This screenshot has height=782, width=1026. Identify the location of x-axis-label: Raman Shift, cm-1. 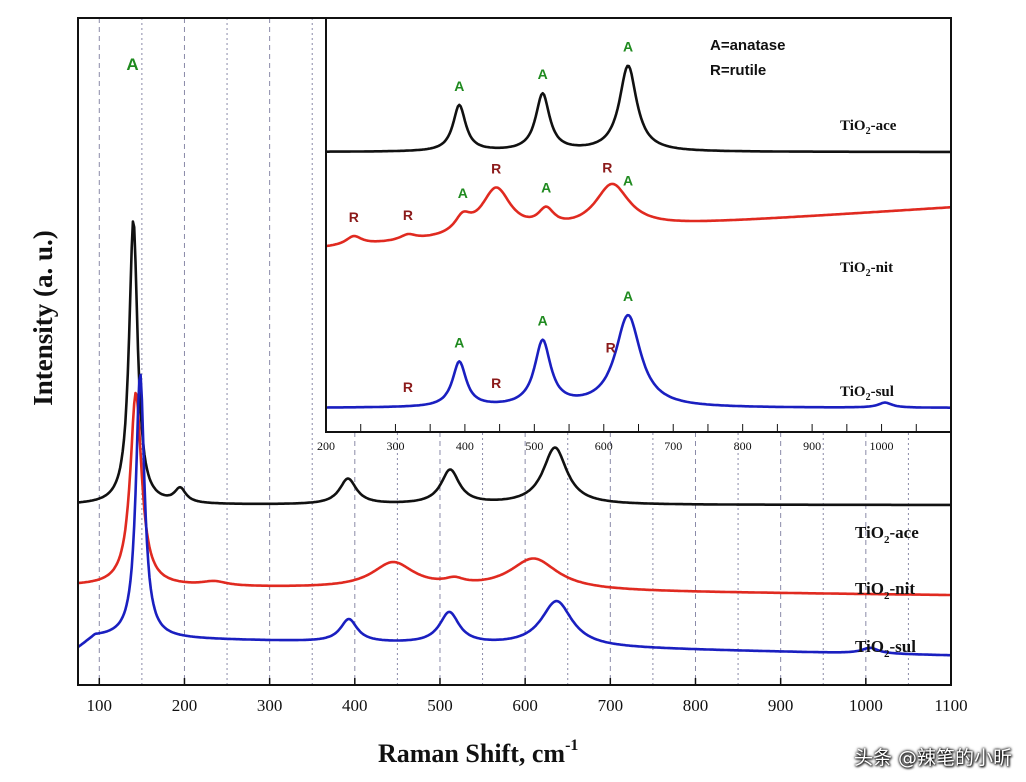
(478, 752).